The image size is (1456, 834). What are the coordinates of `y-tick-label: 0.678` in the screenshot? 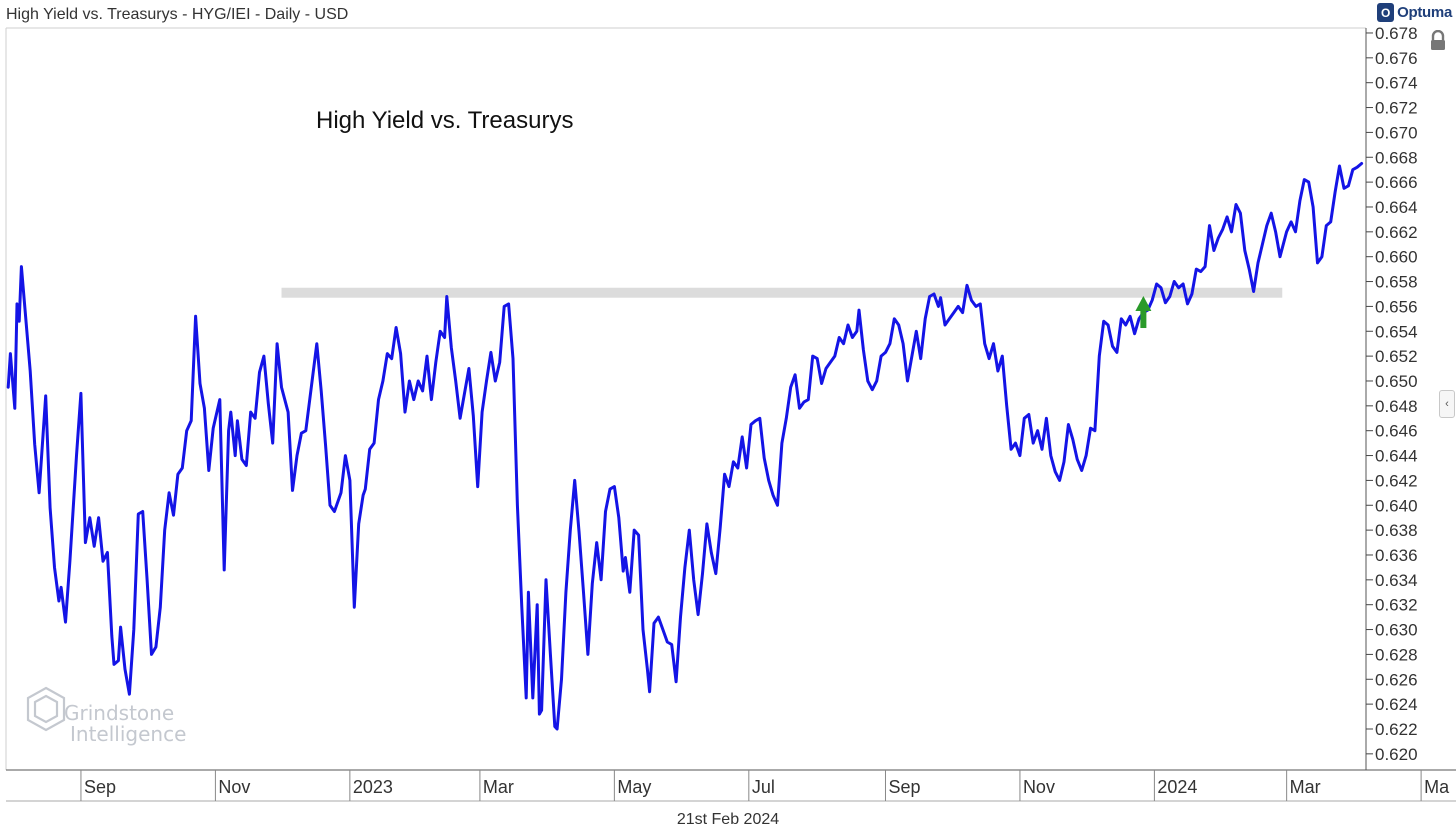 It's located at (1396, 33).